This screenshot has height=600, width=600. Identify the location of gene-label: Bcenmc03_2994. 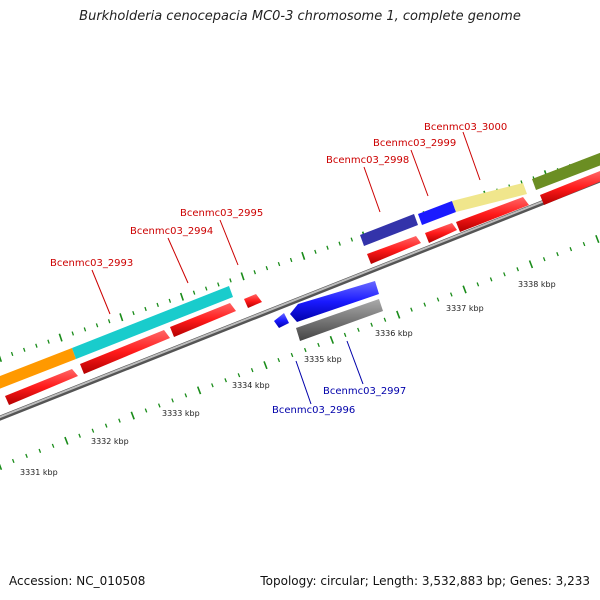
(171, 231).